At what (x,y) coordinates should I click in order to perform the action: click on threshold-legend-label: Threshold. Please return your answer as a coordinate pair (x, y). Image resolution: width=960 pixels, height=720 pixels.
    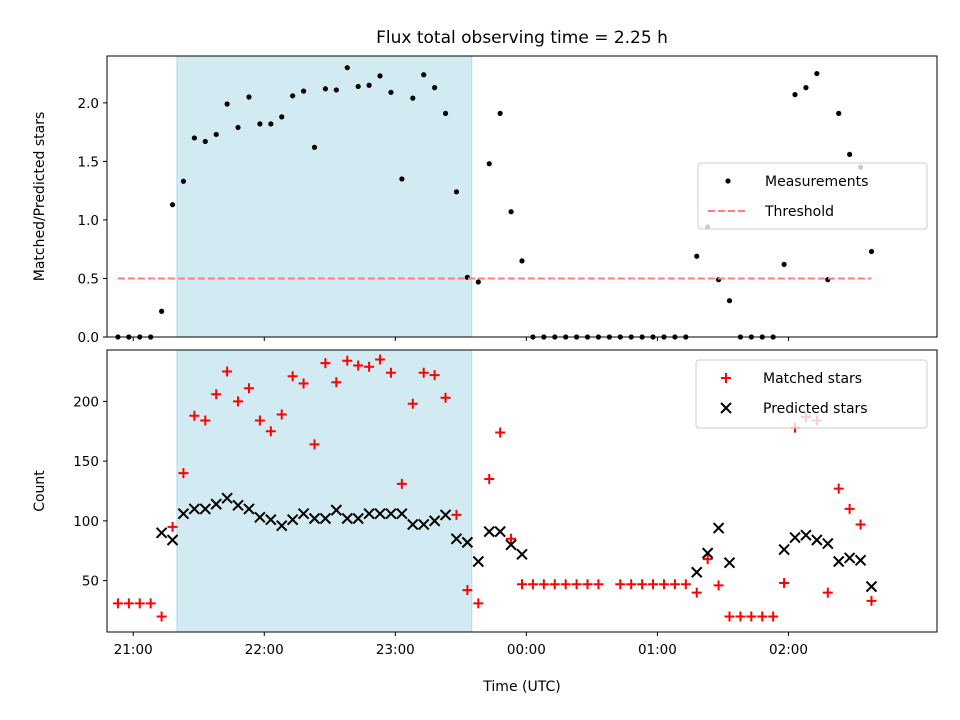
    Looking at the image, I should click on (799, 212).